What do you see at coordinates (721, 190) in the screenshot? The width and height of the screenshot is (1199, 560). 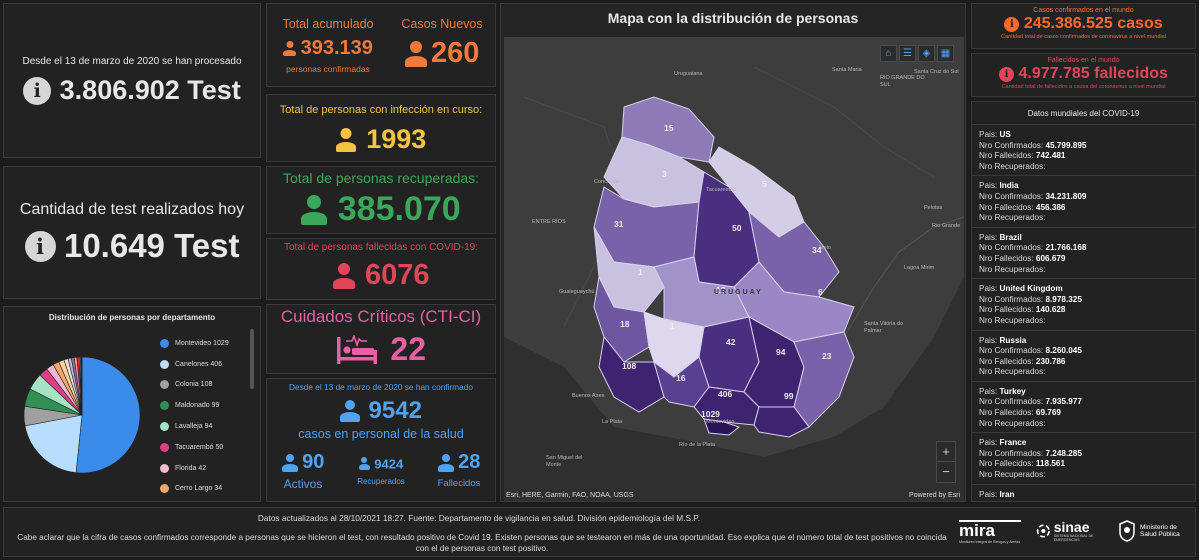 I see `map-place-label: Tacuarembó` at bounding box center [721, 190].